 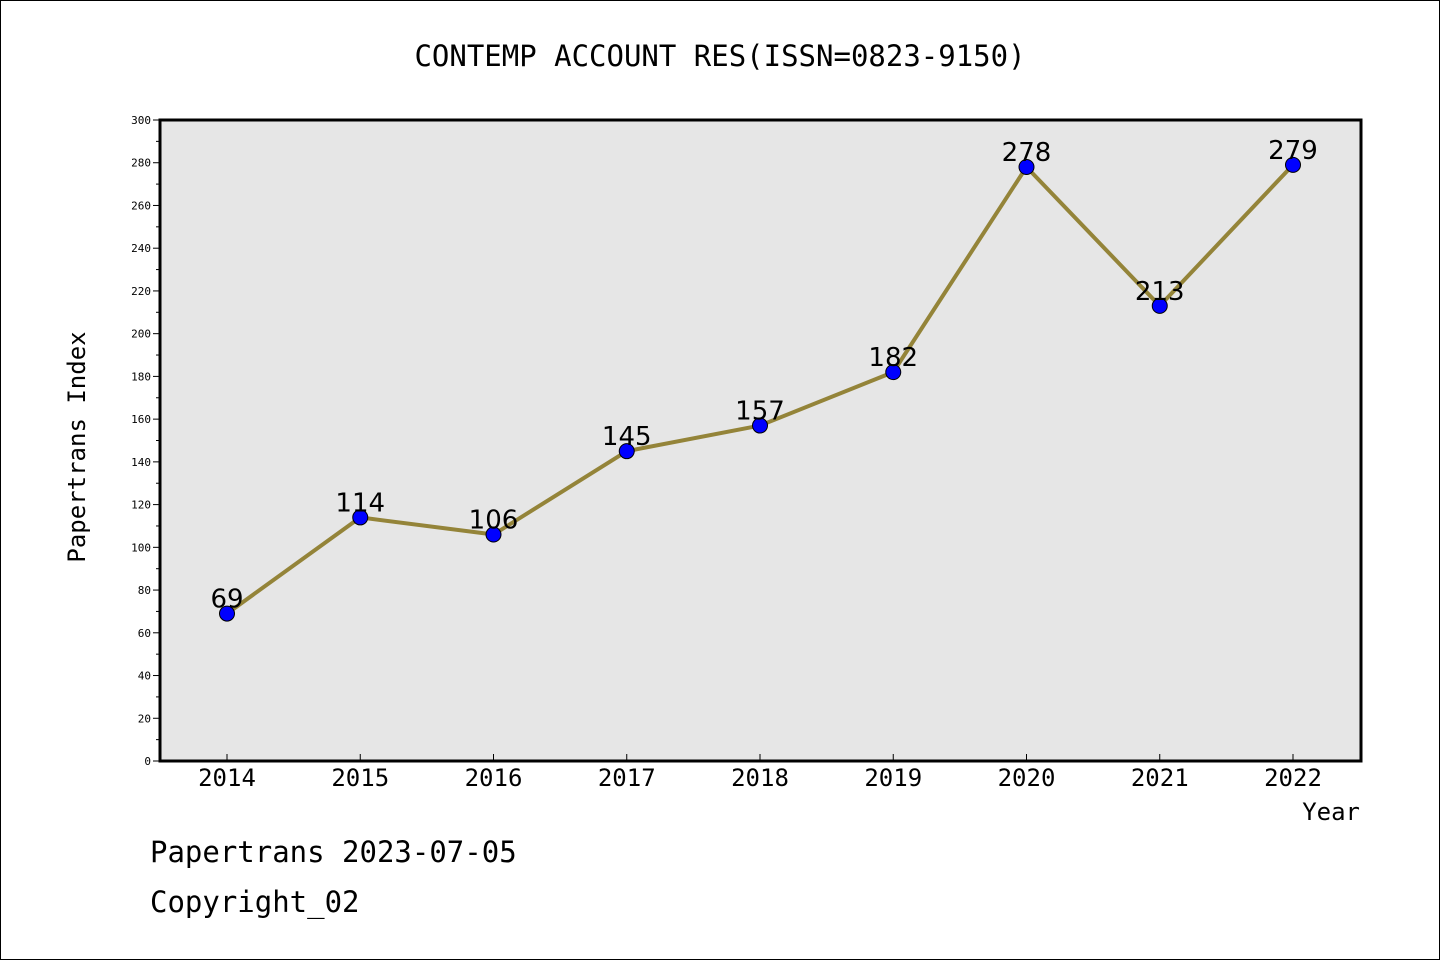 What do you see at coordinates (144, 676) in the screenshot?
I see `y-tick-label: 40` at bounding box center [144, 676].